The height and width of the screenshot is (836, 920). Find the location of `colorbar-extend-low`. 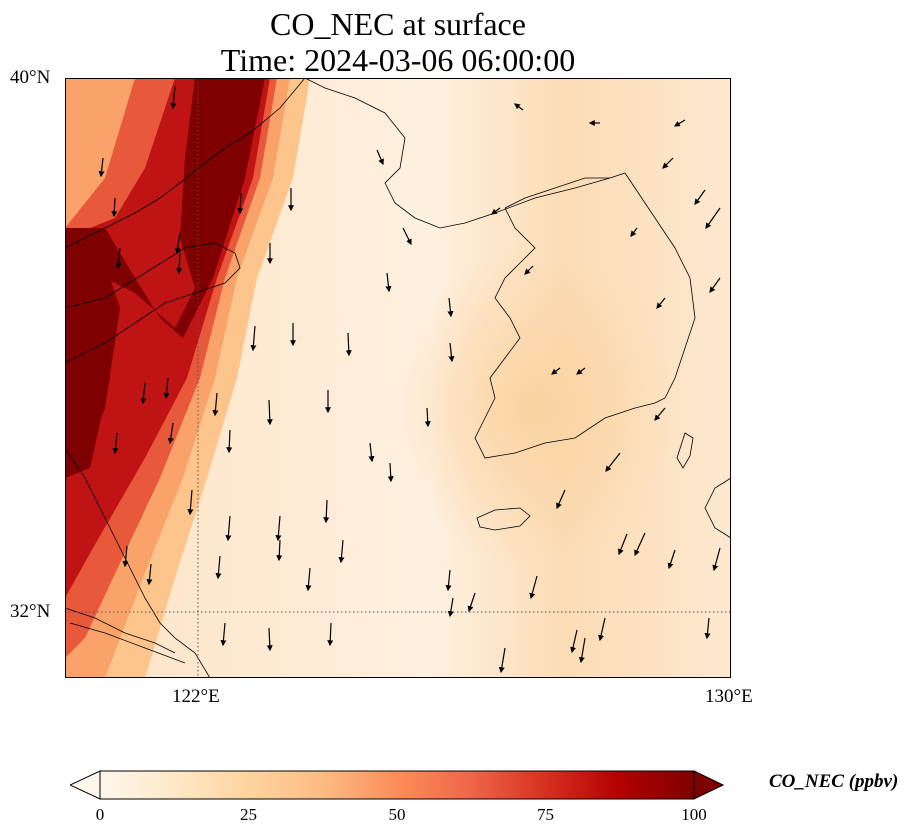

colorbar-extend-low is located at coordinates (85, 785).